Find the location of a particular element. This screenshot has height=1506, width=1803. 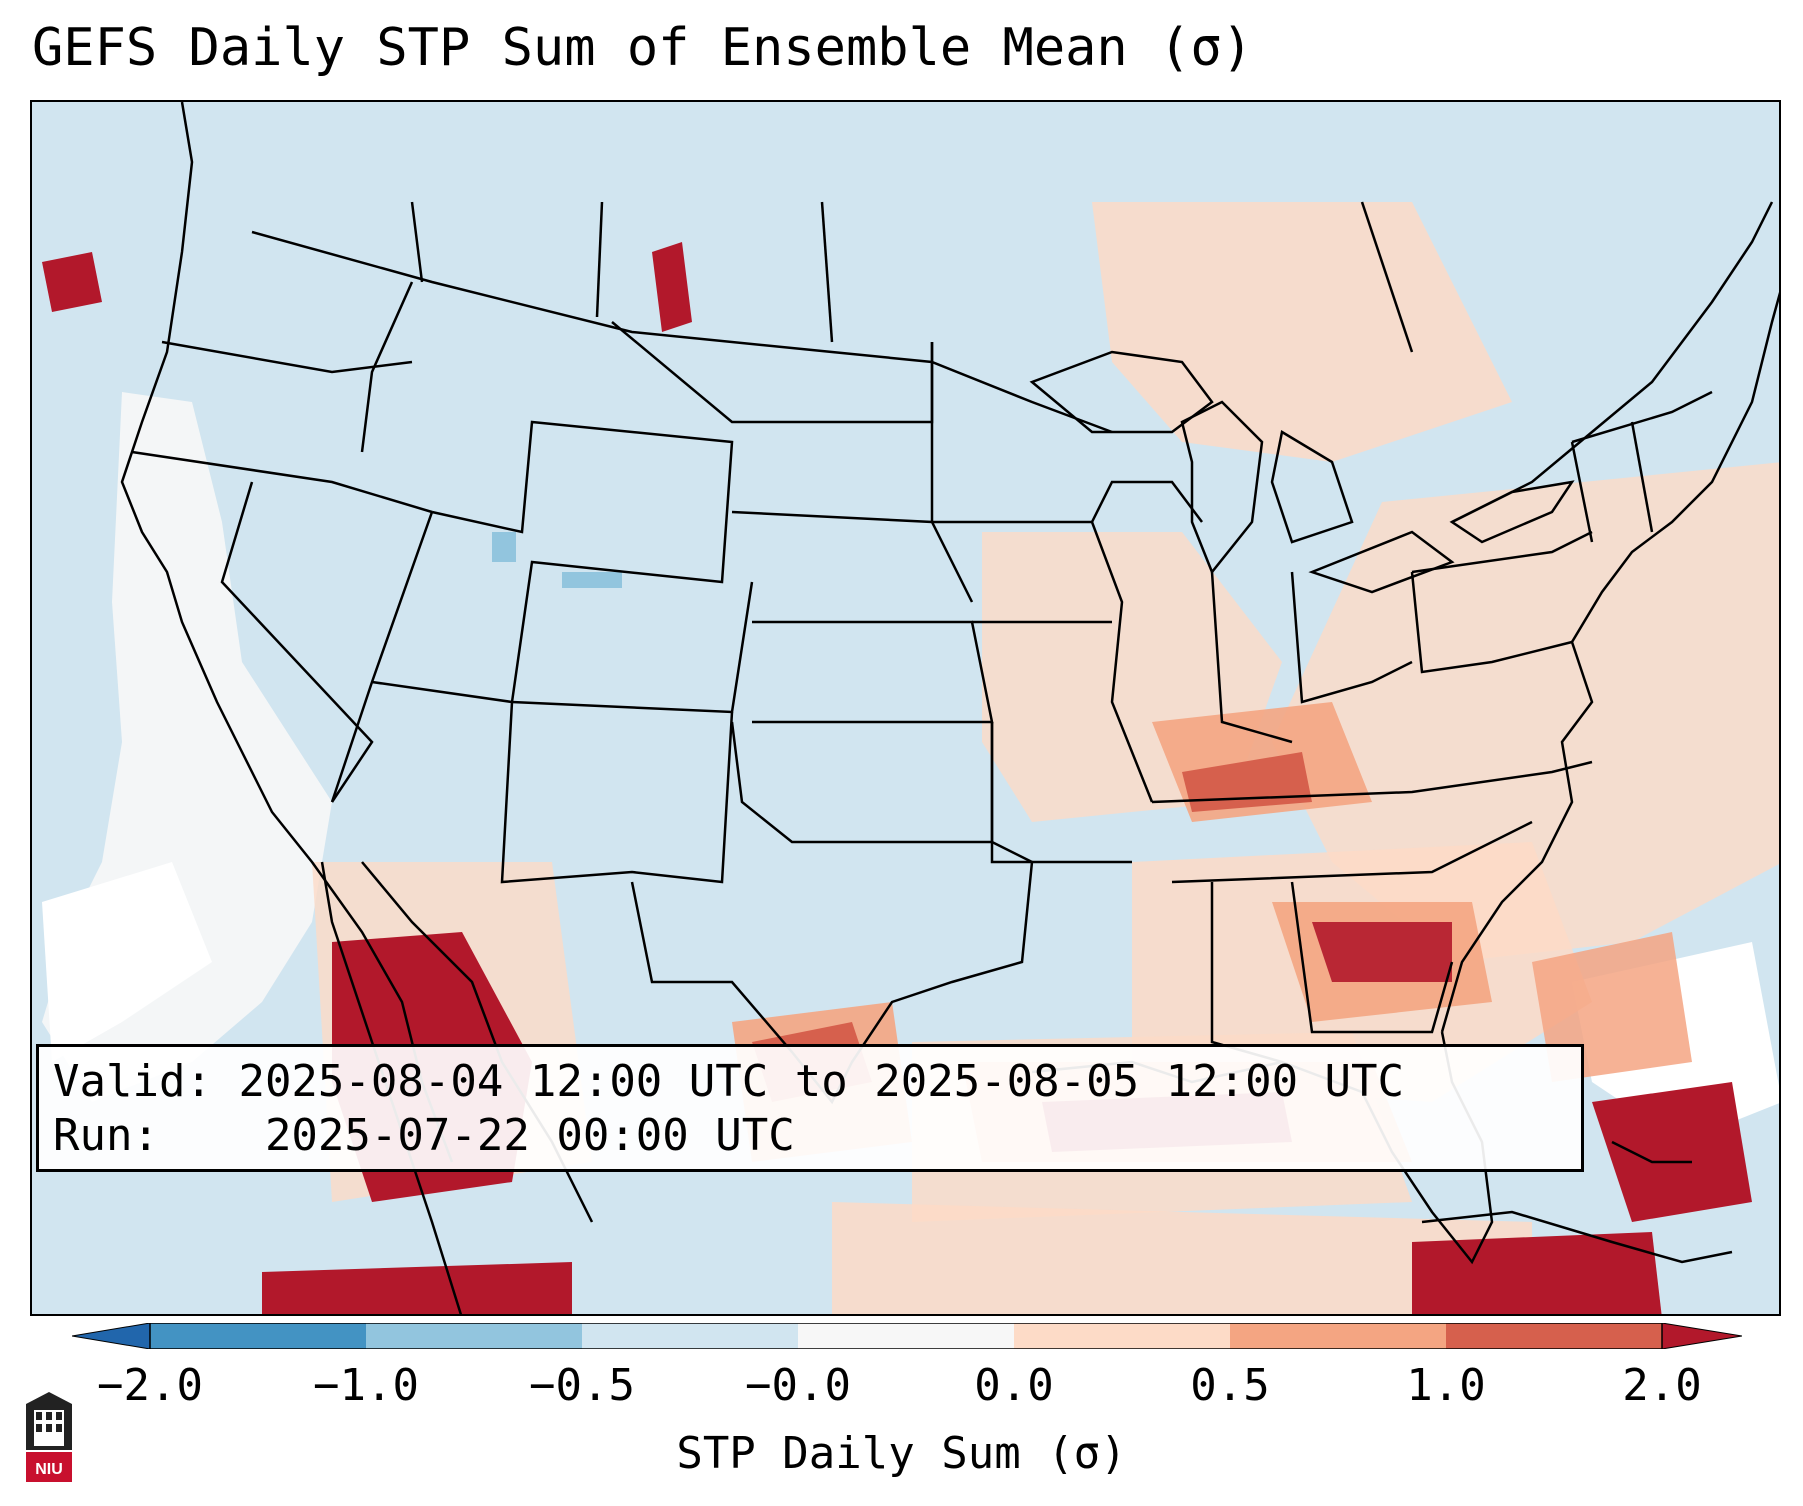

niu-logo-icon: NIU is located at coordinates (49, 1437).